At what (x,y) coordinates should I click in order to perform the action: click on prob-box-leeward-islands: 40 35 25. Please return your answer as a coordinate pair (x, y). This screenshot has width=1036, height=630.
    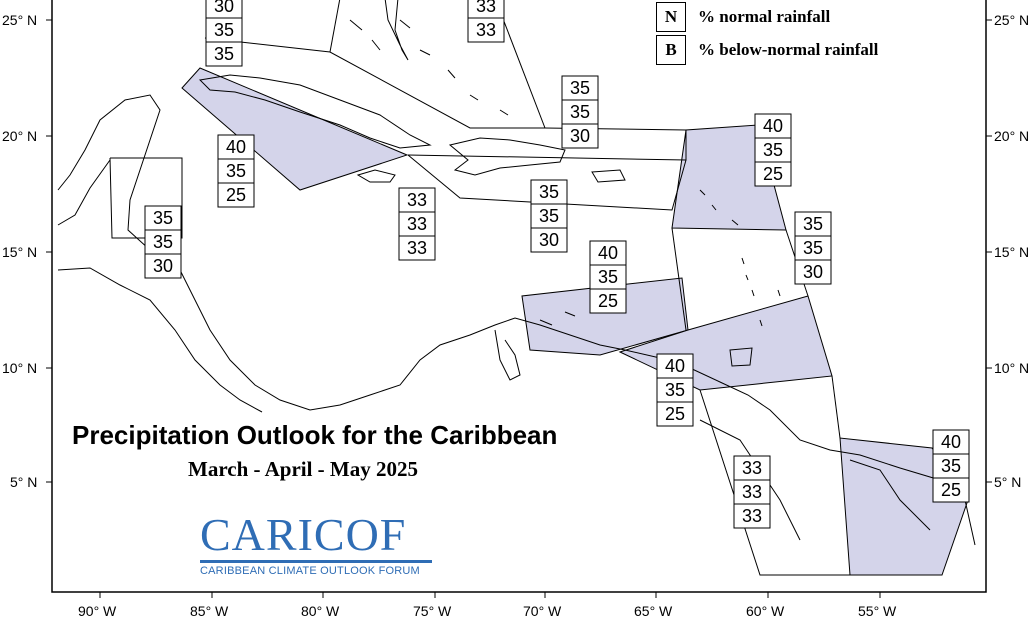
    Looking at the image, I should click on (773, 150).